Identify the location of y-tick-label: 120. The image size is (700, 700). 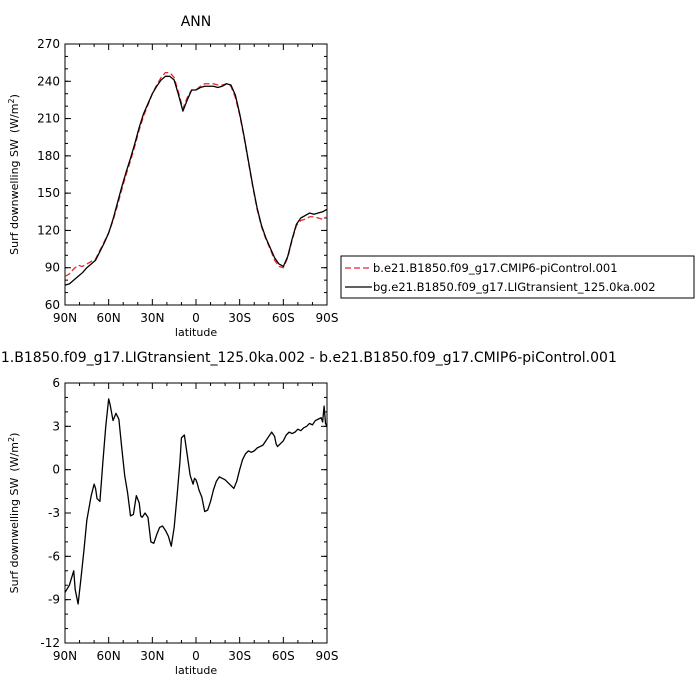
(48, 230).